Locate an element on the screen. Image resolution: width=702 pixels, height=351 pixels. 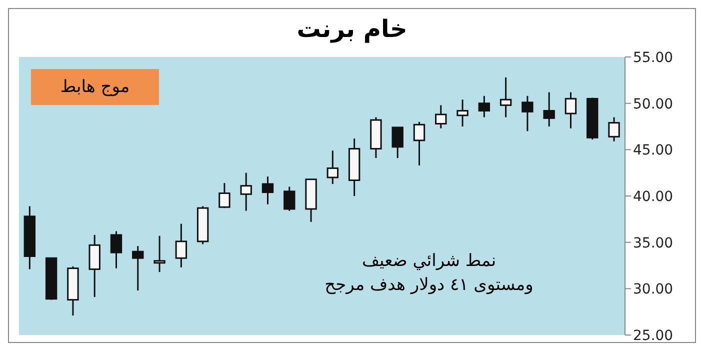
annotation: نمط شرائي ضعيف is located at coordinates (429, 261).